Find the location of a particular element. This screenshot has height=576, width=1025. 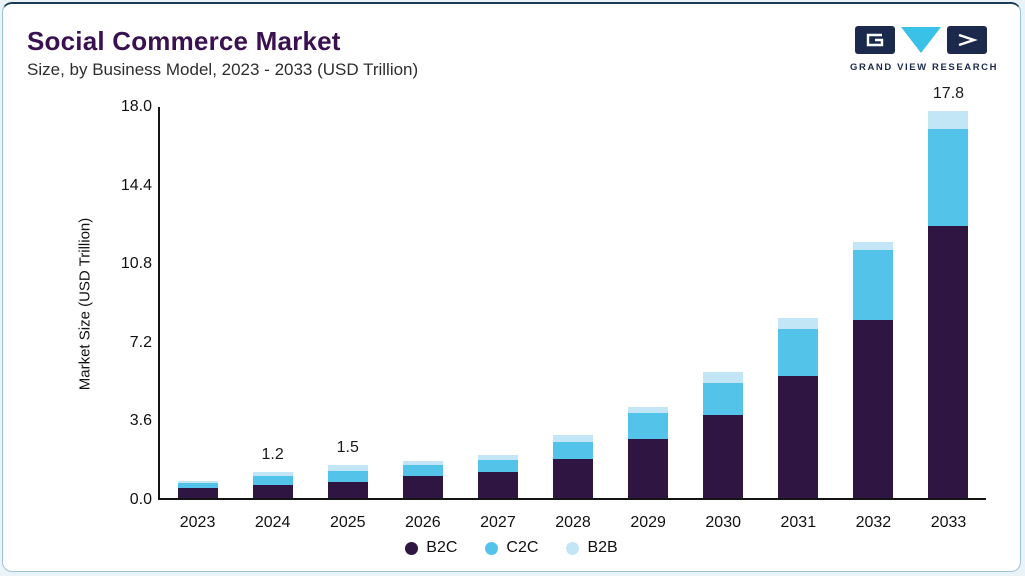

bar-group-2030: 2030 is located at coordinates (723, 319).